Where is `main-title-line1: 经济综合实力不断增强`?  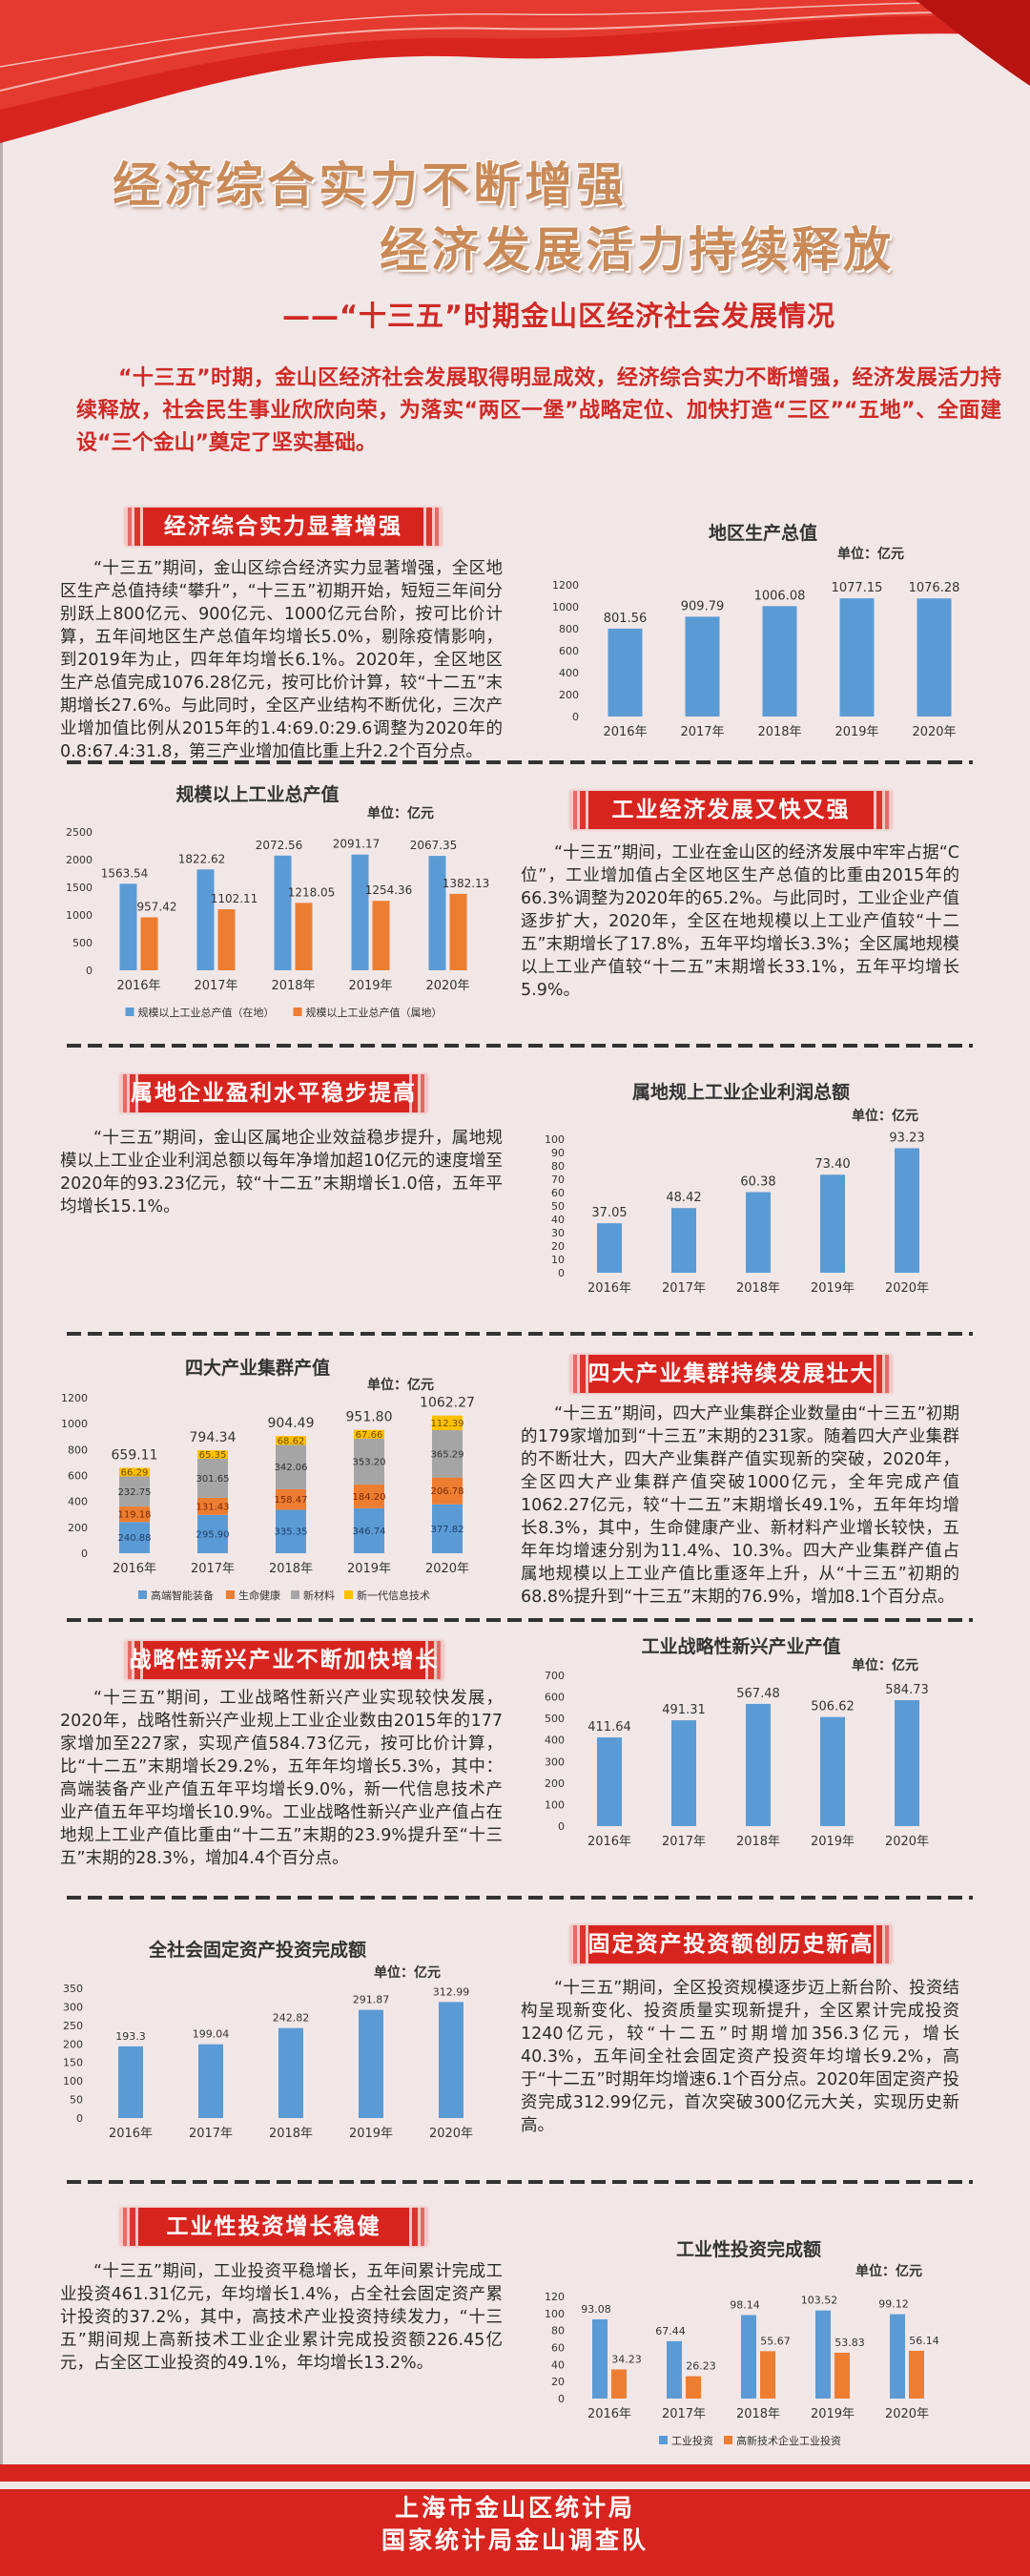
main-title-line1: 经济综合实力不断增强 is located at coordinates (370, 185).